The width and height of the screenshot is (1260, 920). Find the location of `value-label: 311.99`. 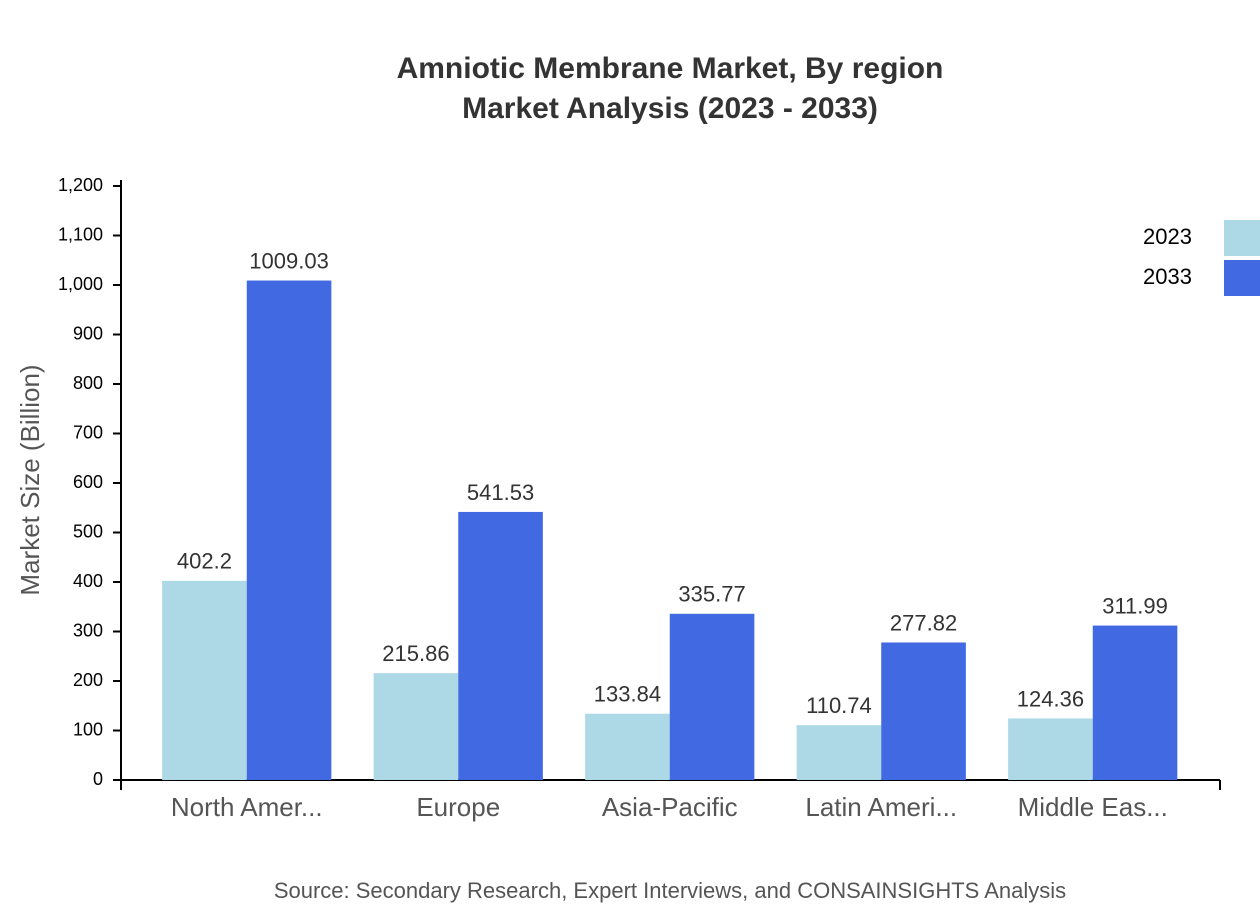

value-label: 311.99 is located at coordinates (1135, 605).